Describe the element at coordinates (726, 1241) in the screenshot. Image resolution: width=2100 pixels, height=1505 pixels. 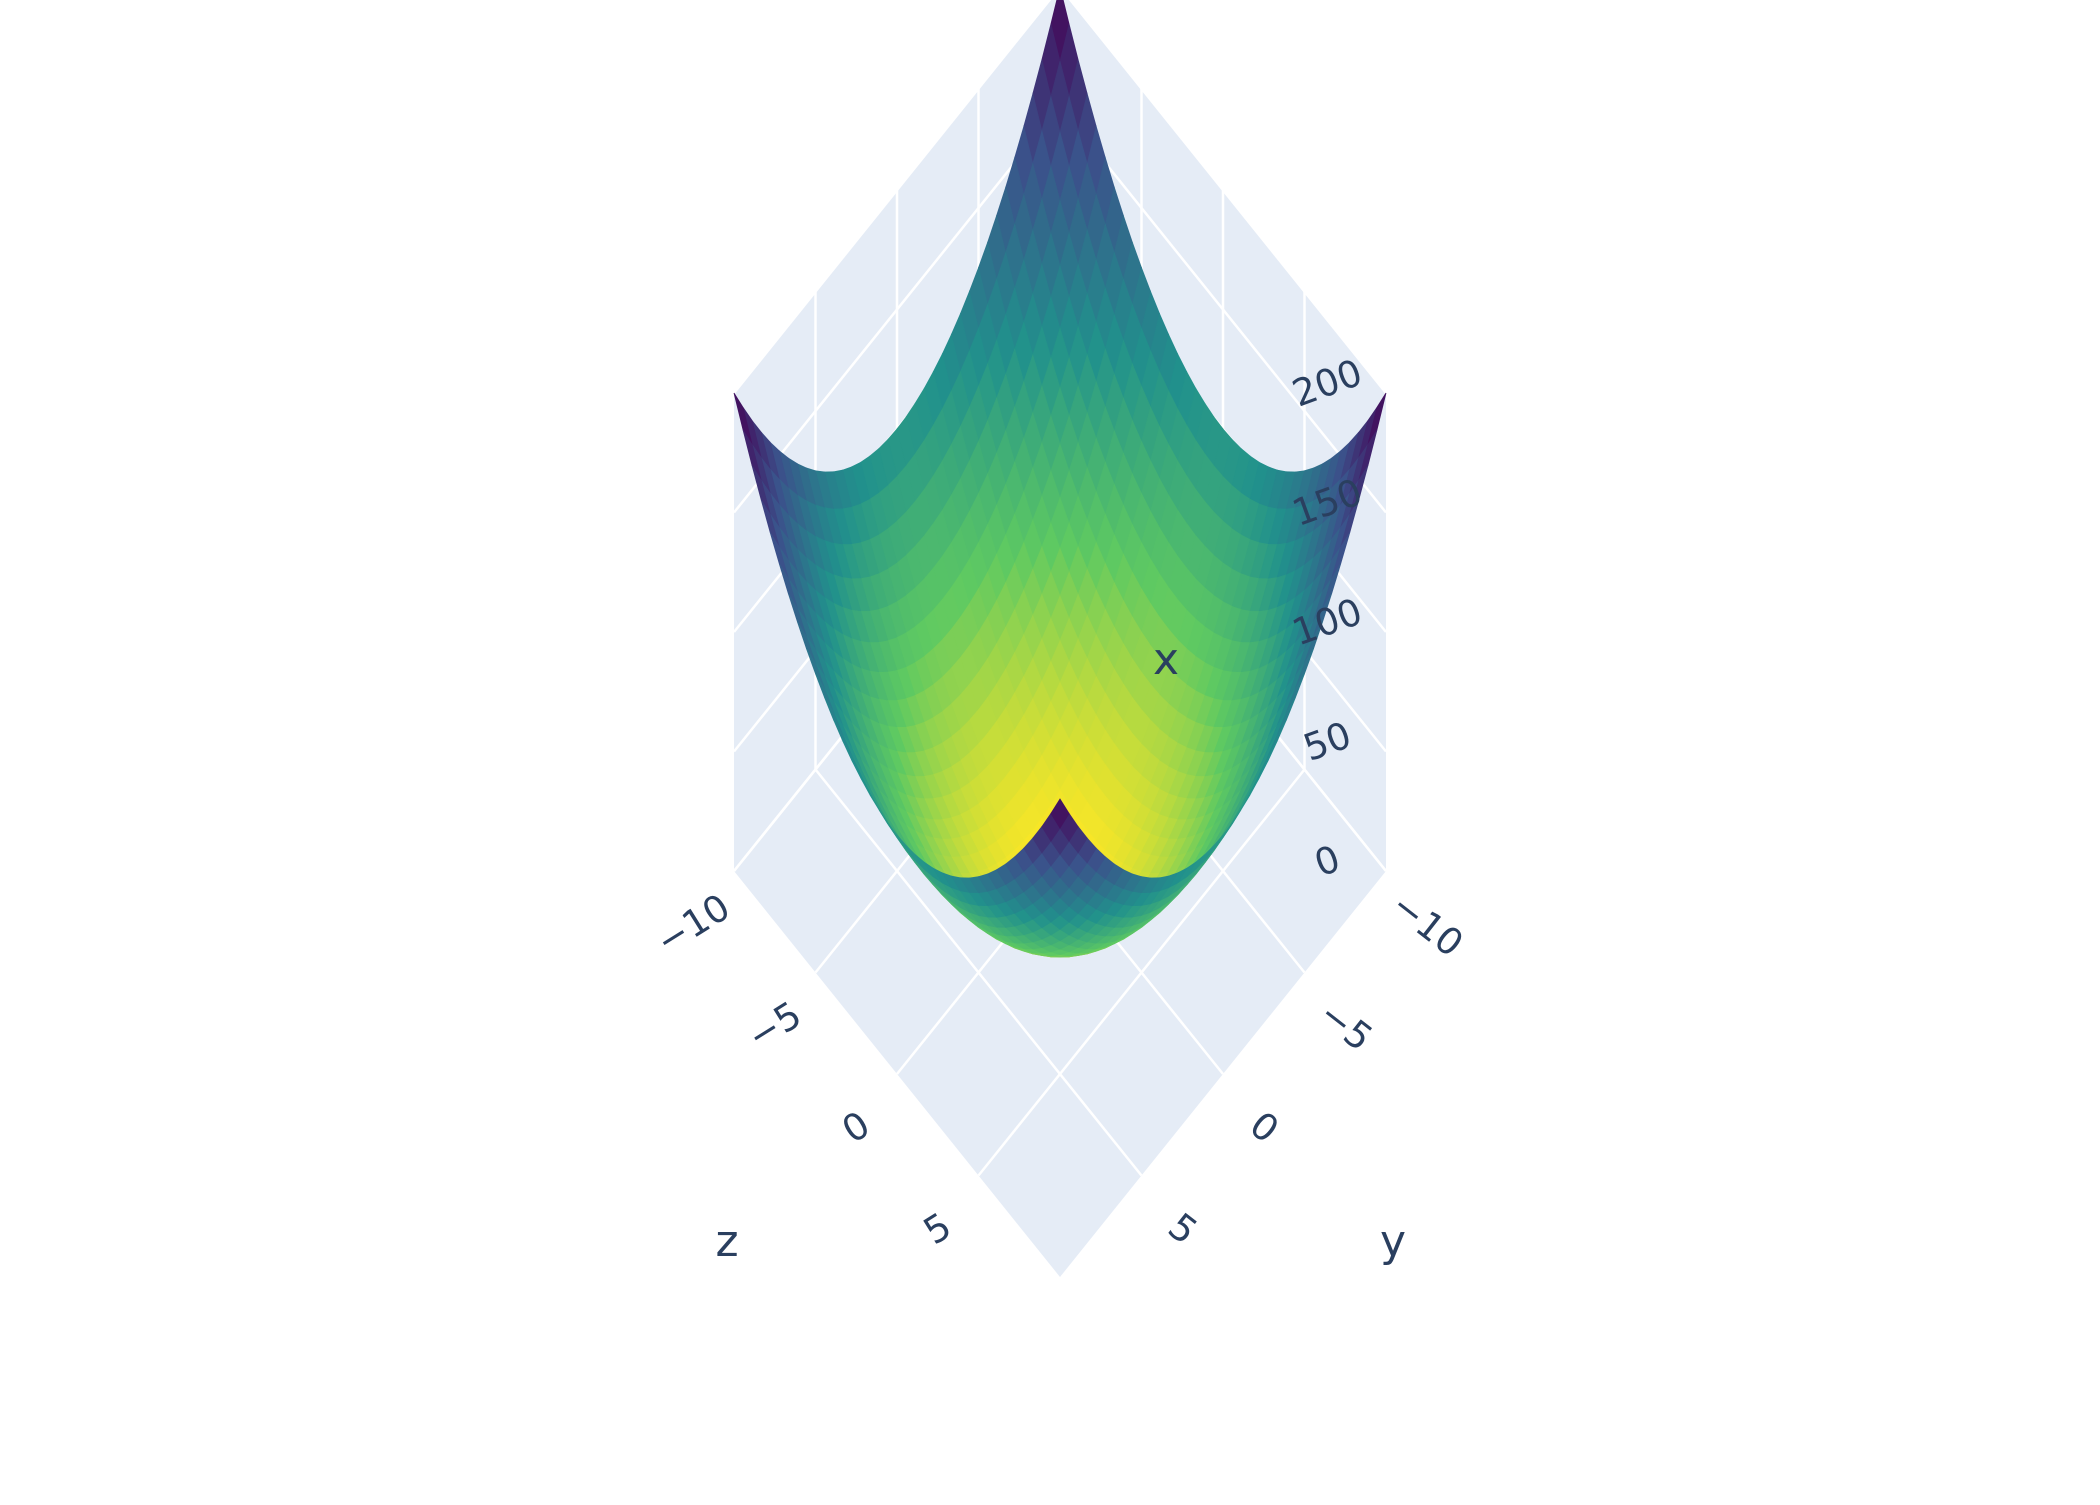
I see `axis-title-z: z` at that location.